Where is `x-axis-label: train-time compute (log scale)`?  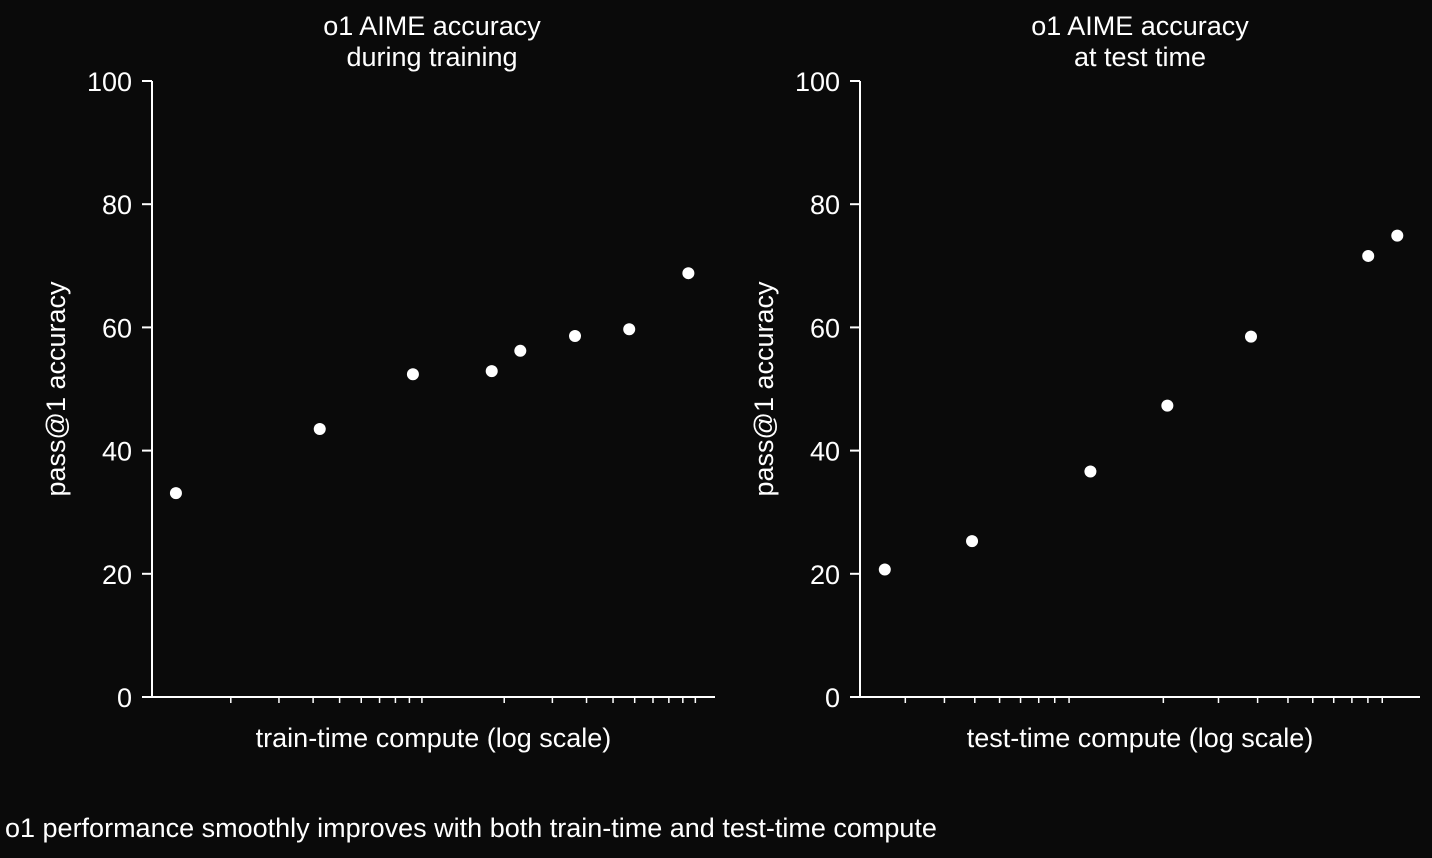
x-axis-label: train-time compute (log scale) is located at coordinates (434, 738).